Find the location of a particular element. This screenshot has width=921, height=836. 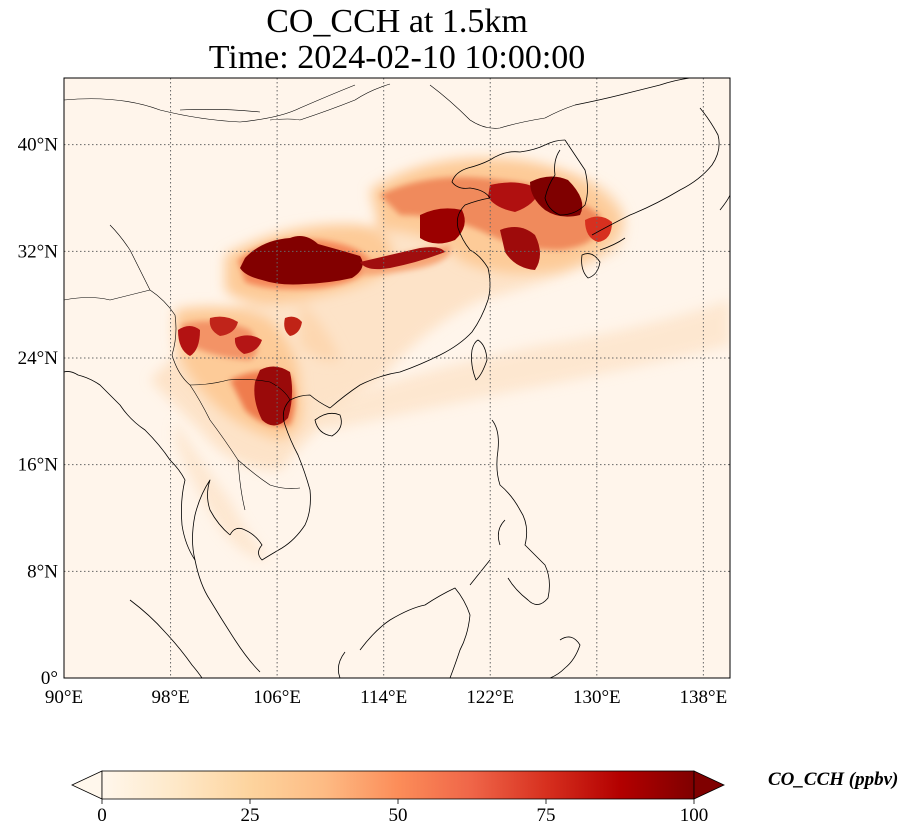

lat-tick-label: 0° is located at coordinates (49, 678).